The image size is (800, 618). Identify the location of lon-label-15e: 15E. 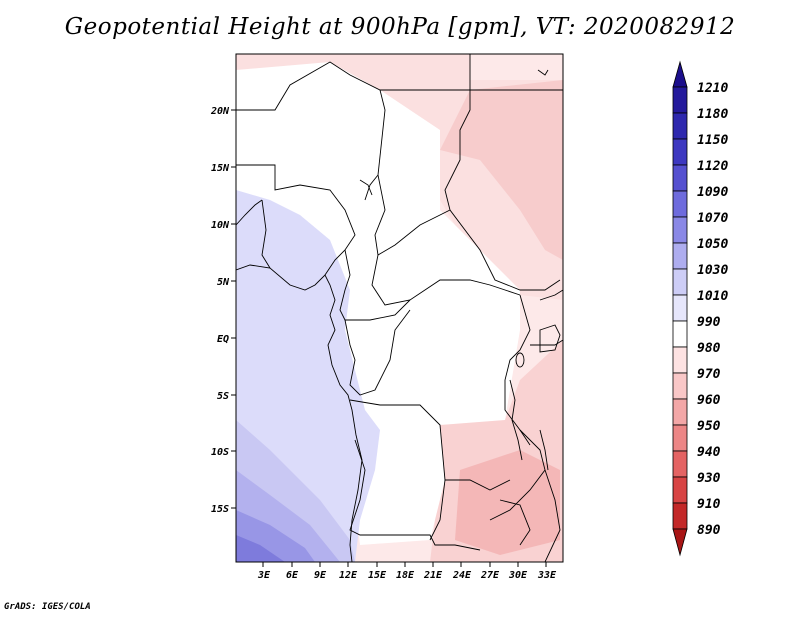
(377, 575).